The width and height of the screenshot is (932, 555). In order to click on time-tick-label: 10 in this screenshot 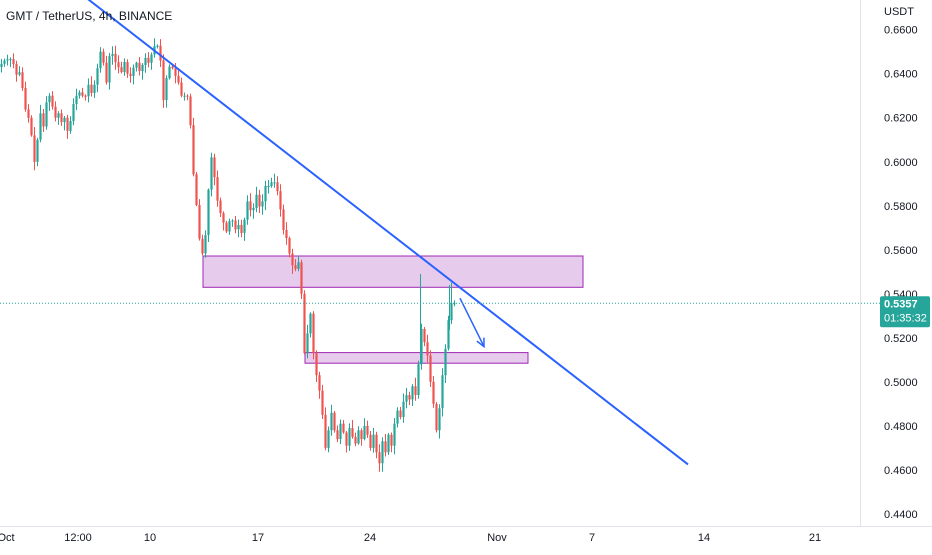, I will do `click(150, 538)`.